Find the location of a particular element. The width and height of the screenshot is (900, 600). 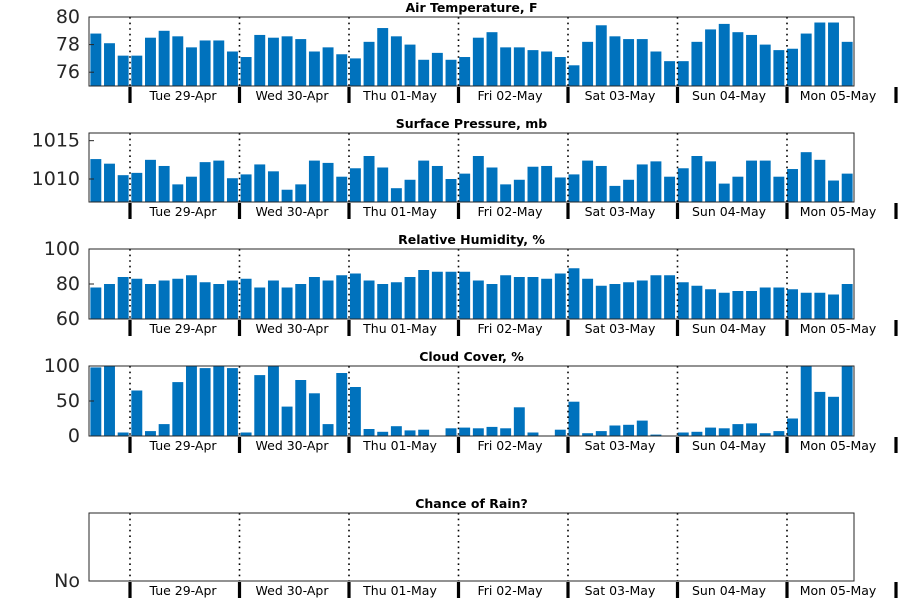

y-tick-label: 78 is located at coordinates (68, 45).